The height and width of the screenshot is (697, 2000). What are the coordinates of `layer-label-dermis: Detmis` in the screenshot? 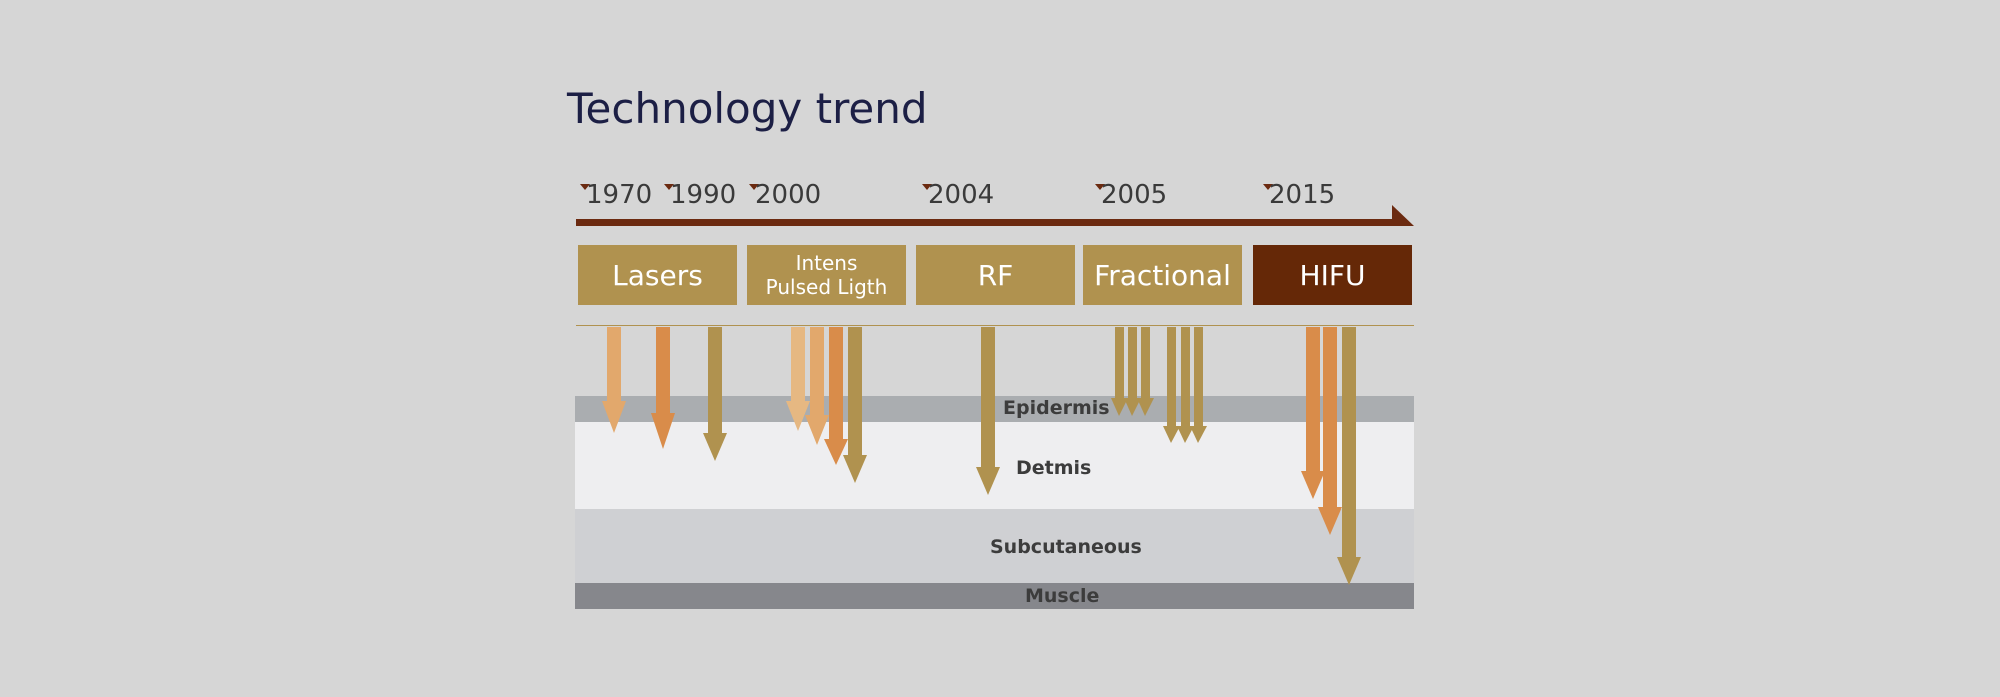 It's located at (1054, 468).